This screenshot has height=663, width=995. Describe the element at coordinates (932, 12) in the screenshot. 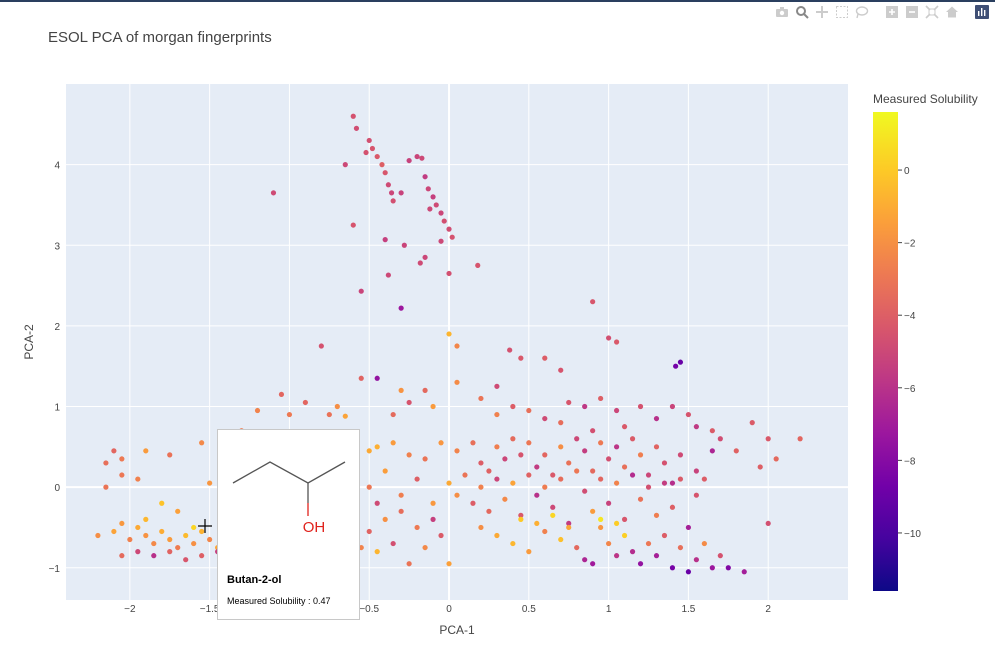

I see `autoscale-icon` at that location.